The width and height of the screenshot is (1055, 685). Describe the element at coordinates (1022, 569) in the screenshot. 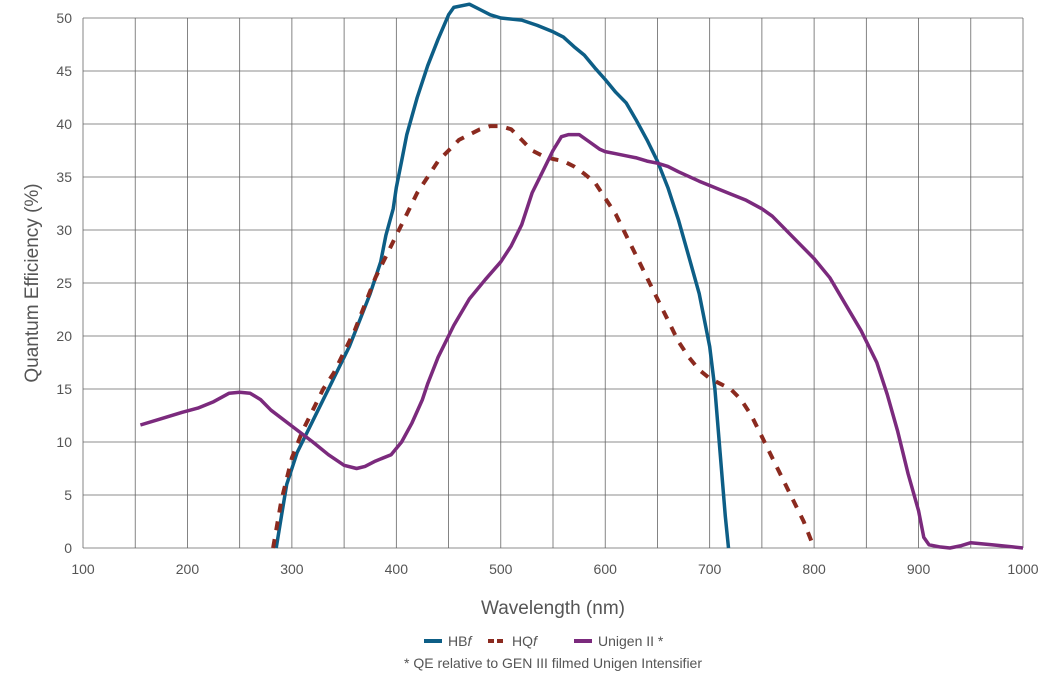

I see `x-tick-label: 1000` at that location.